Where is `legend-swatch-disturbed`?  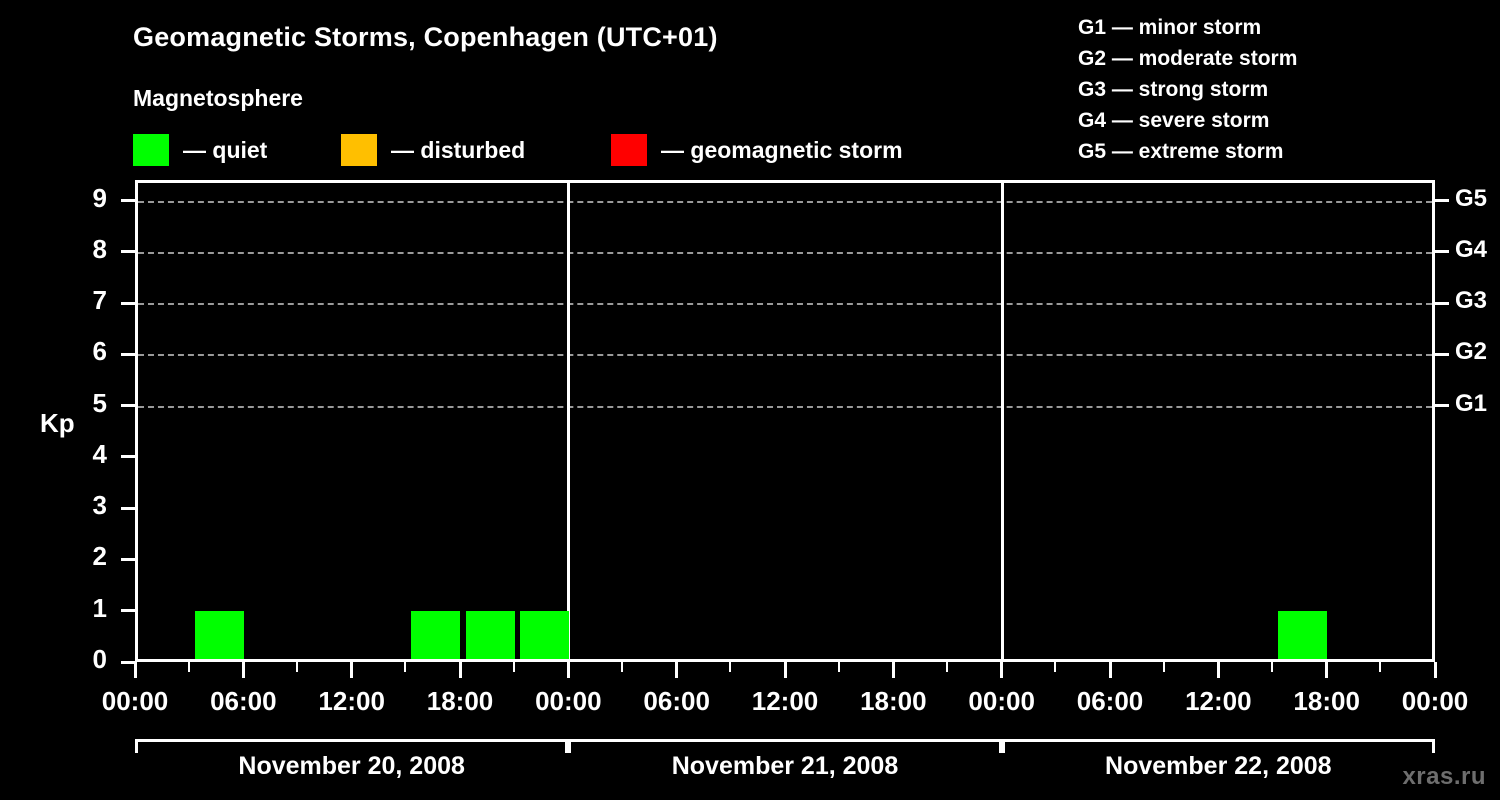 legend-swatch-disturbed is located at coordinates (359, 150).